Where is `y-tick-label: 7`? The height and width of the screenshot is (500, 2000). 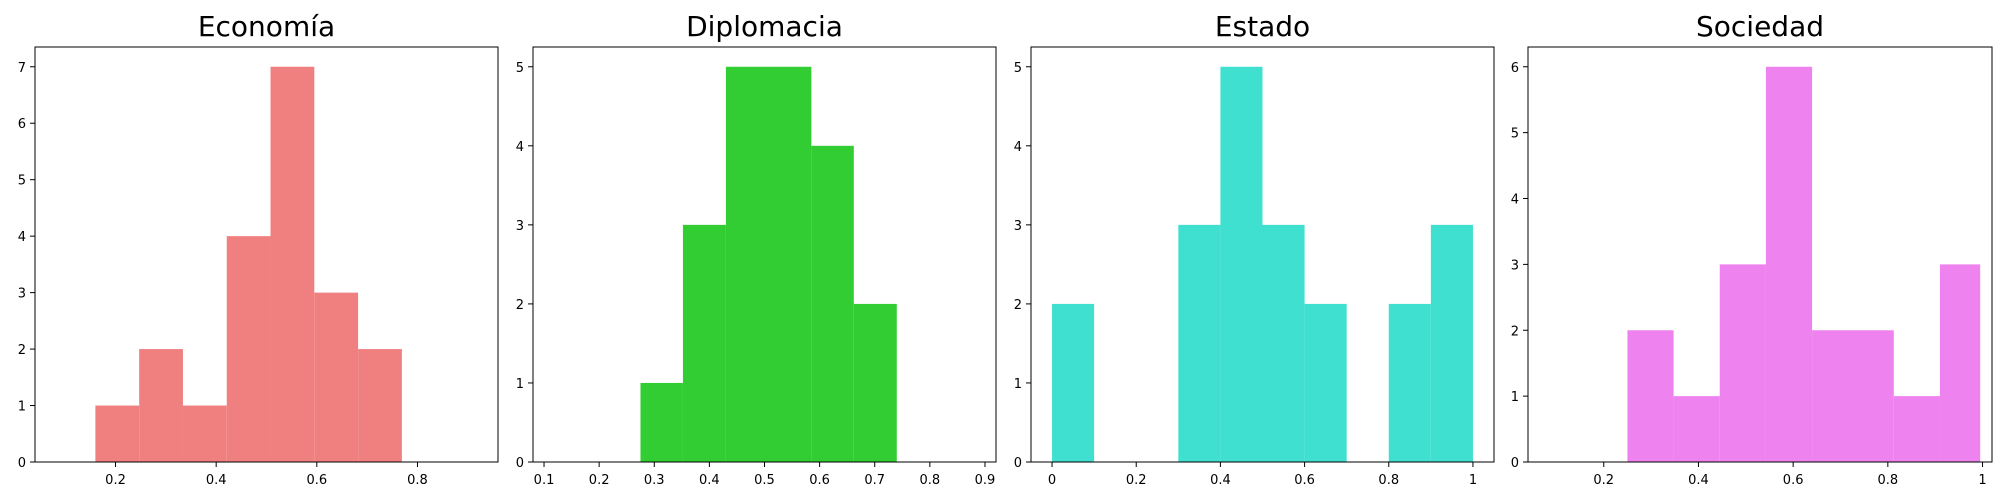
y-tick-label: 7 is located at coordinates (22, 68).